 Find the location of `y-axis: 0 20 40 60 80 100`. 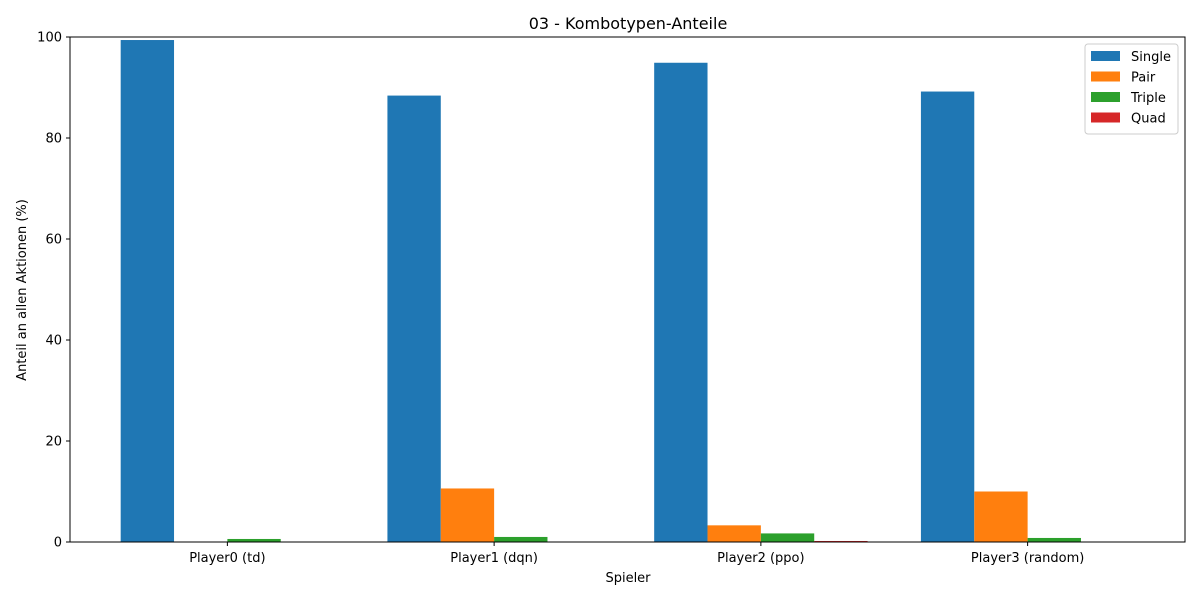

y-axis: 0 20 40 60 80 100 is located at coordinates (53, 291).